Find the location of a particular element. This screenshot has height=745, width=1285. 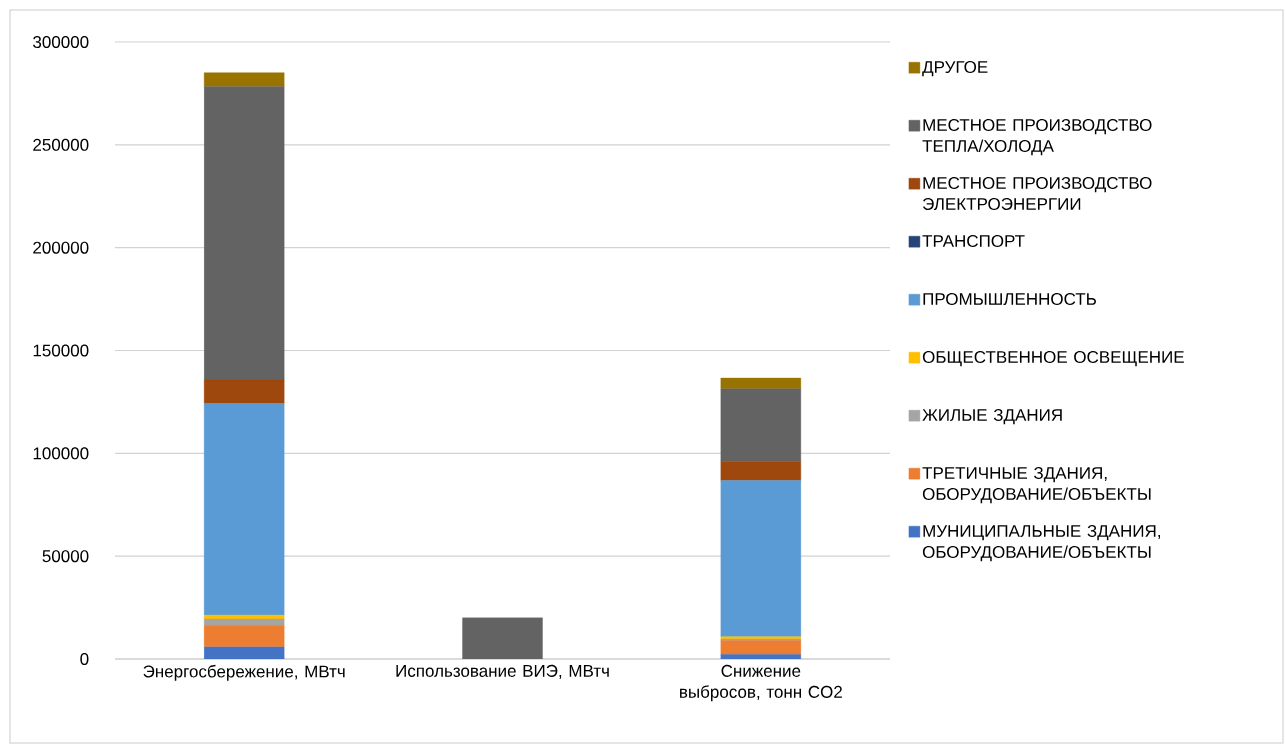

legend-label: ДРУГОЕ is located at coordinates (955, 68).